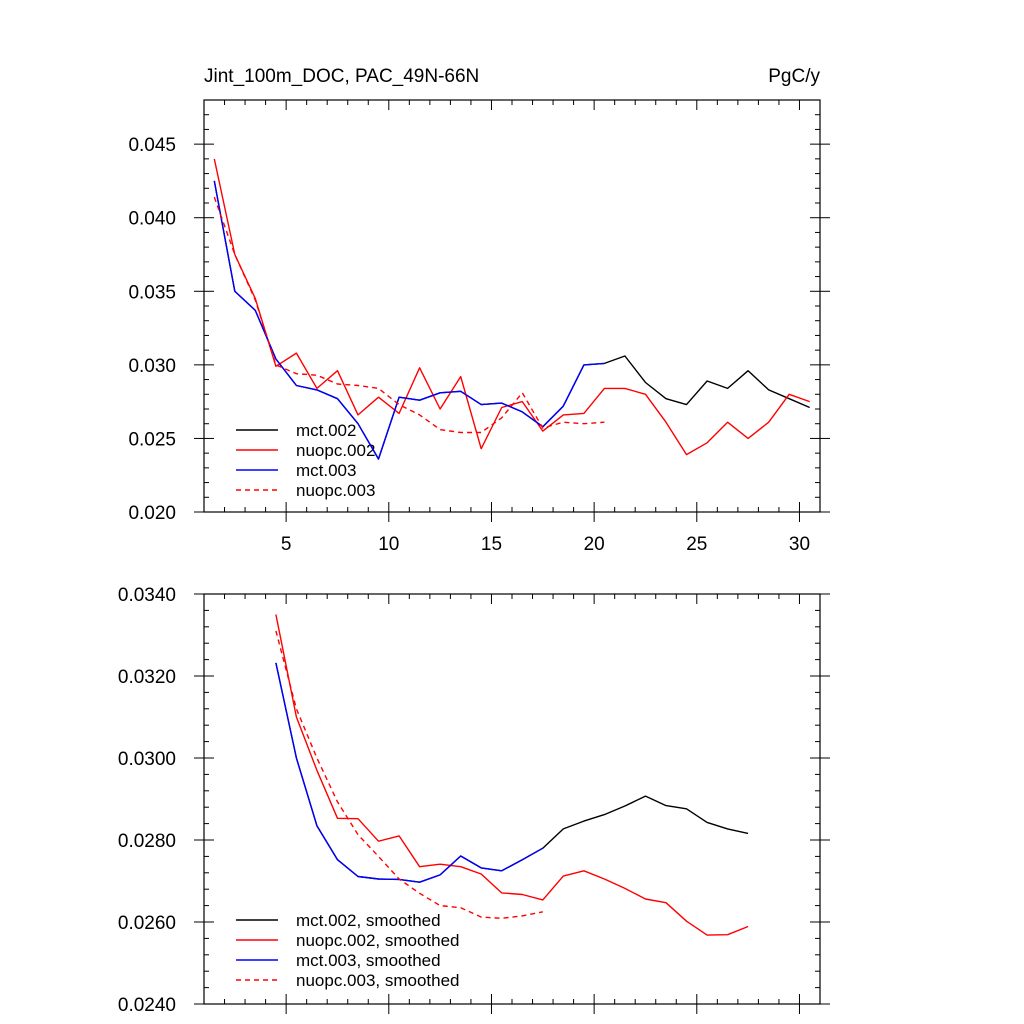 This screenshot has height=1024, width=1024. I want to click on series-line-nuopc-002-smoothed, so click(512, 775).